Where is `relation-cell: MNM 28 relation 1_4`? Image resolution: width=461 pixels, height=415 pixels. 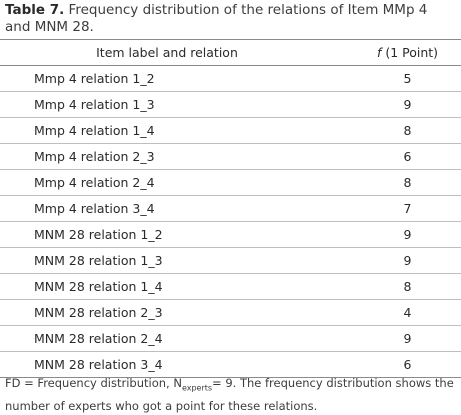
relation-cell: MNM 28 relation 1_4 is located at coordinates (167, 286).